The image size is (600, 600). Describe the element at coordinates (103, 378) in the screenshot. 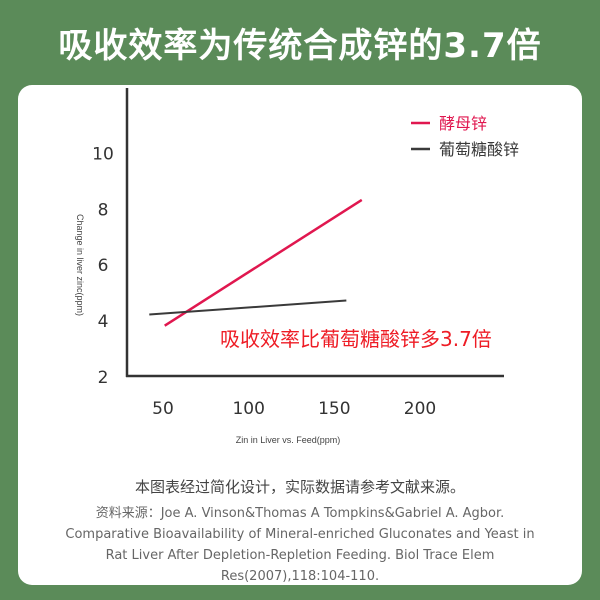

I see `y-tick-label: 2` at that location.